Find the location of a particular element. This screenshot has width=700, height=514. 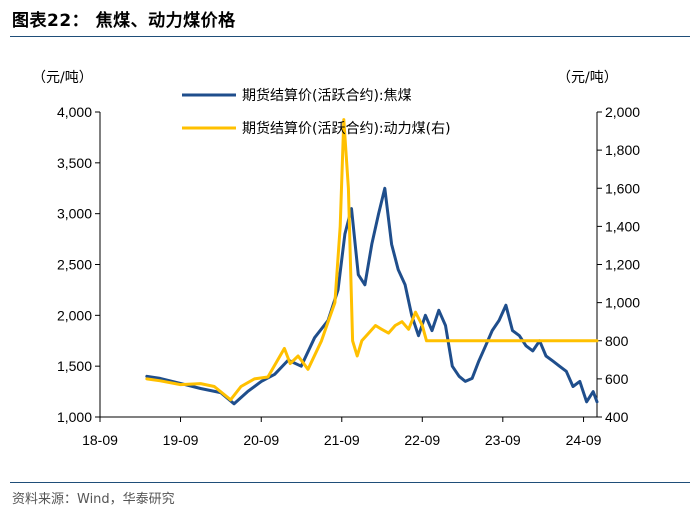

x-tick-label: 18-09 is located at coordinates (100, 440).